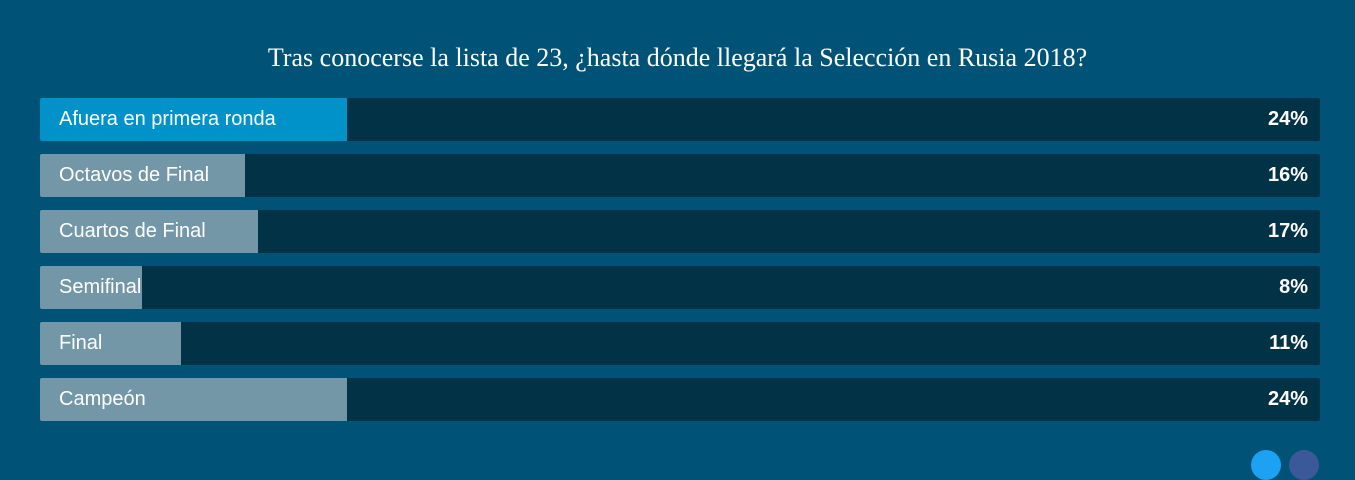 The height and width of the screenshot is (480, 1355). What do you see at coordinates (680, 399) in the screenshot?
I see `poll-option-bar: Campeón 24%` at bounding box center [680, 399].